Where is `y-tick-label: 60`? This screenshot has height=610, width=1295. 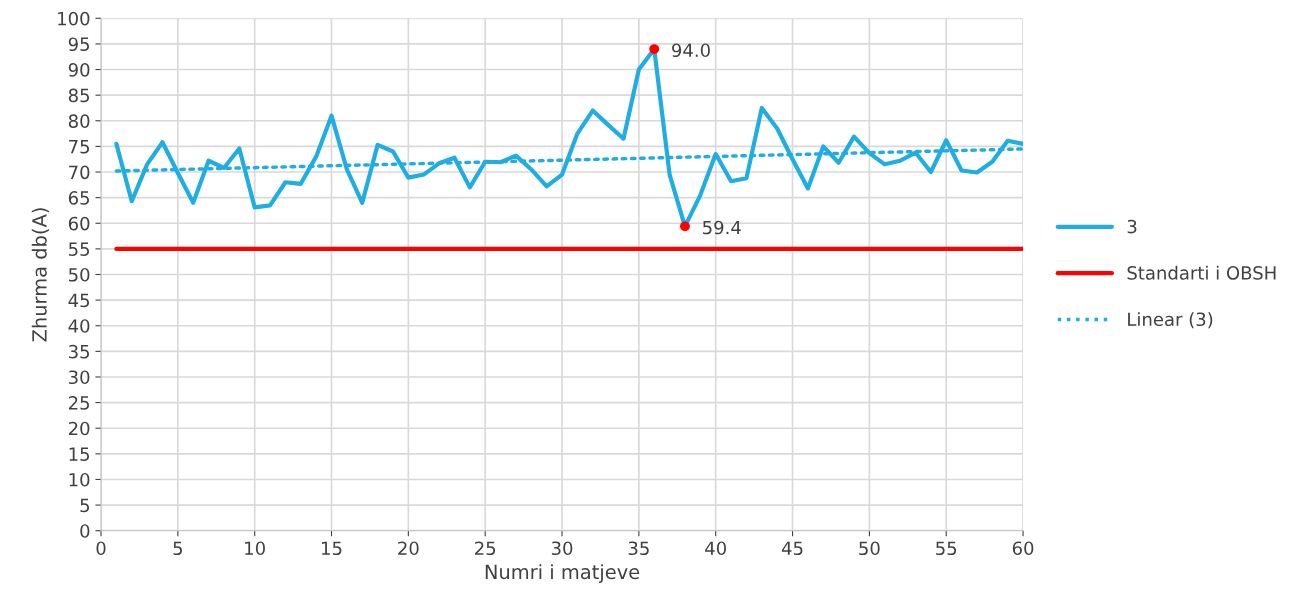 y-tick-label: 60 is located at coordinates (79, 223).